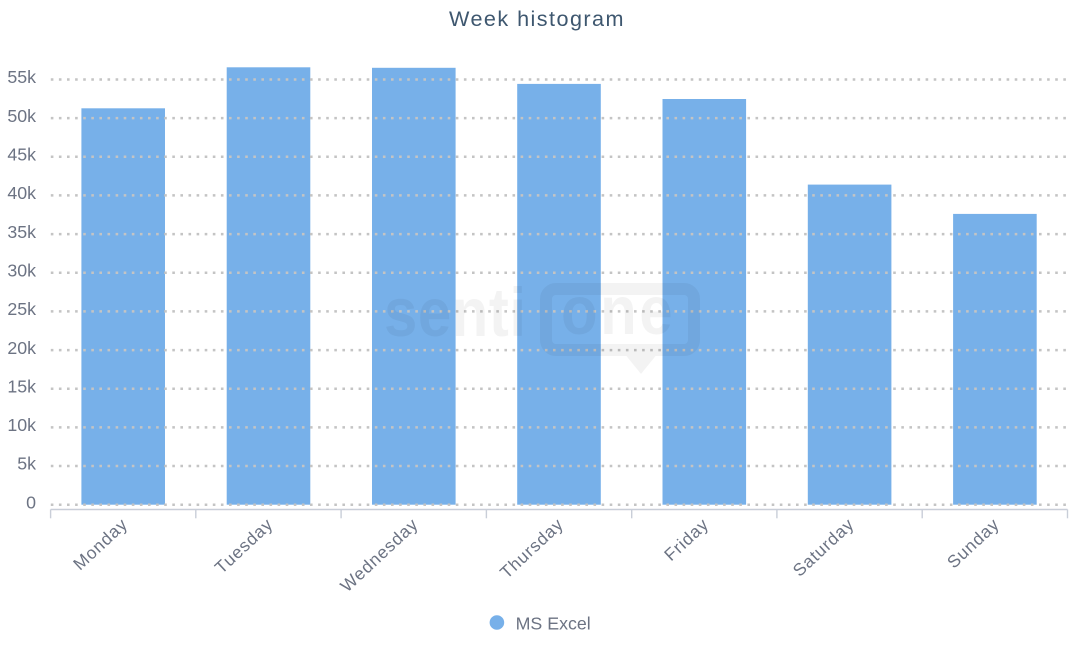  What do you see at coordinates (31, 502) in the screenshot?
I see `svg-text: 0` at bounding box center [31, 502].